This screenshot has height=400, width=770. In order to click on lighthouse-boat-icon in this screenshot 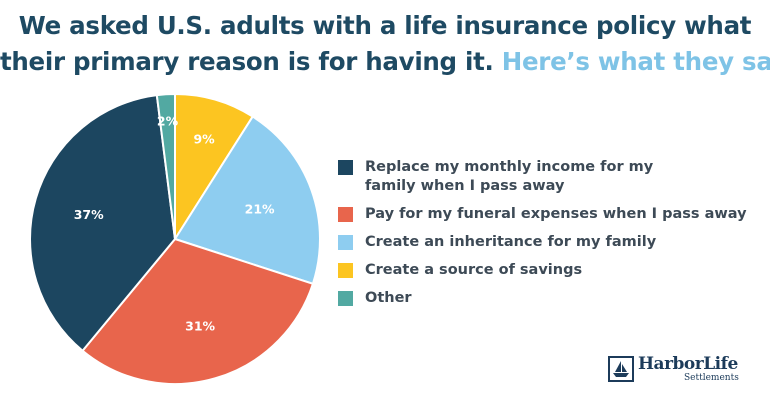, I will do `click(621, 369)`.